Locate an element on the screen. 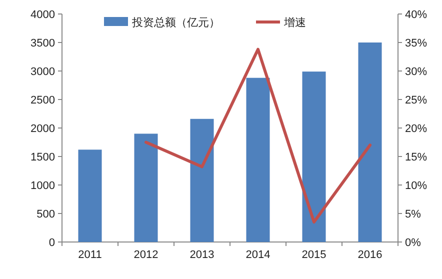  y2-tick-label: 25% is located at coordinates (416, 100).